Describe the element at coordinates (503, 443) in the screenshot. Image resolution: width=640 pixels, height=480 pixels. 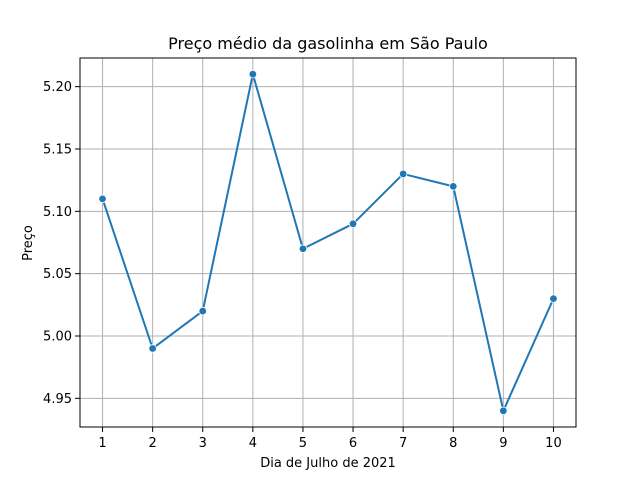
I see `x-tick-label: 9` at that location.